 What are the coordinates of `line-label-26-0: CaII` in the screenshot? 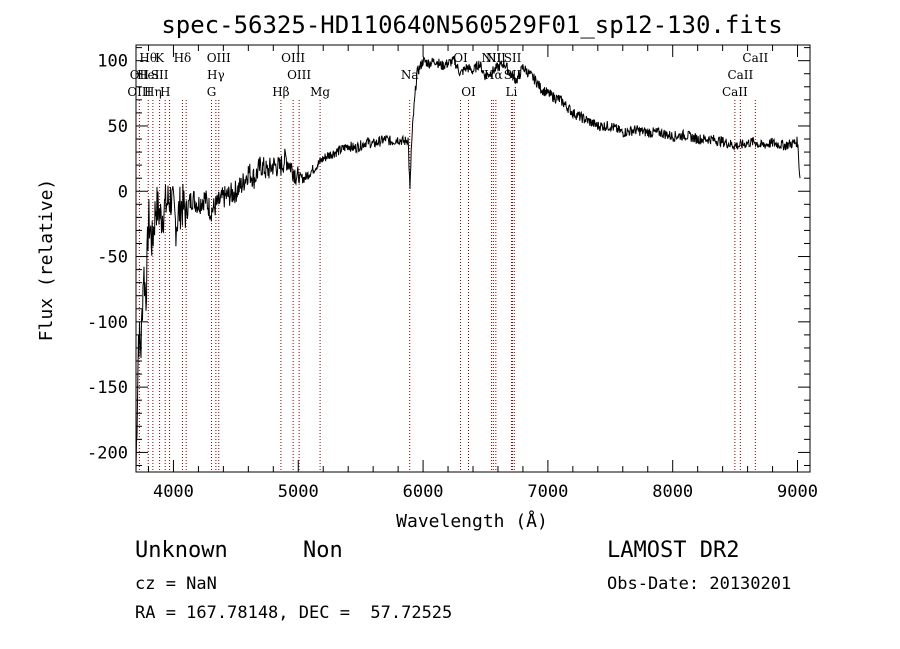 It's located at (755, 58).